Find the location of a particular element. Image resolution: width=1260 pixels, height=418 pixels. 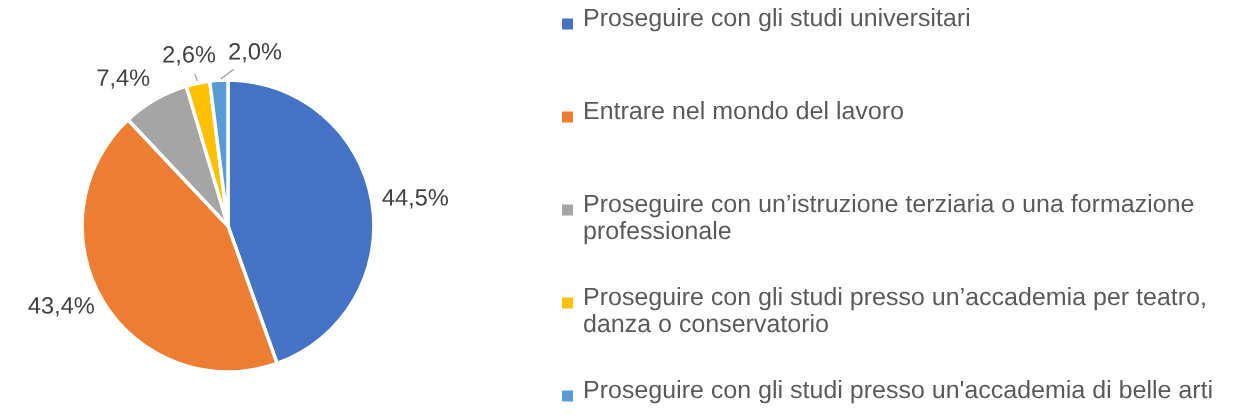

data-label: 44,5% is located at coordinates (415, 199).